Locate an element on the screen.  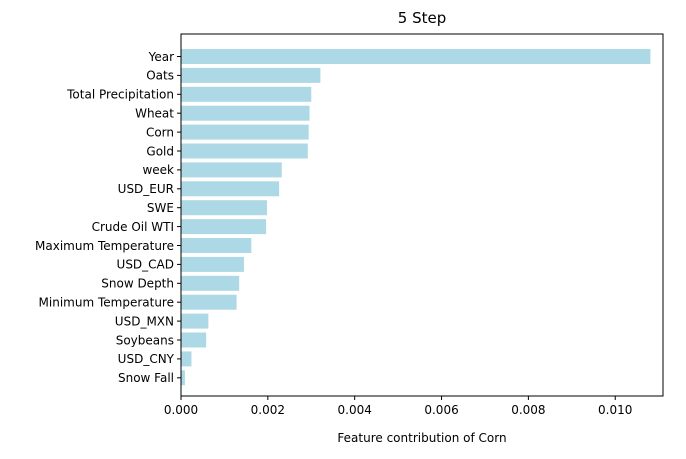
y-tick-label: Year is located at coordinates (161, 57).